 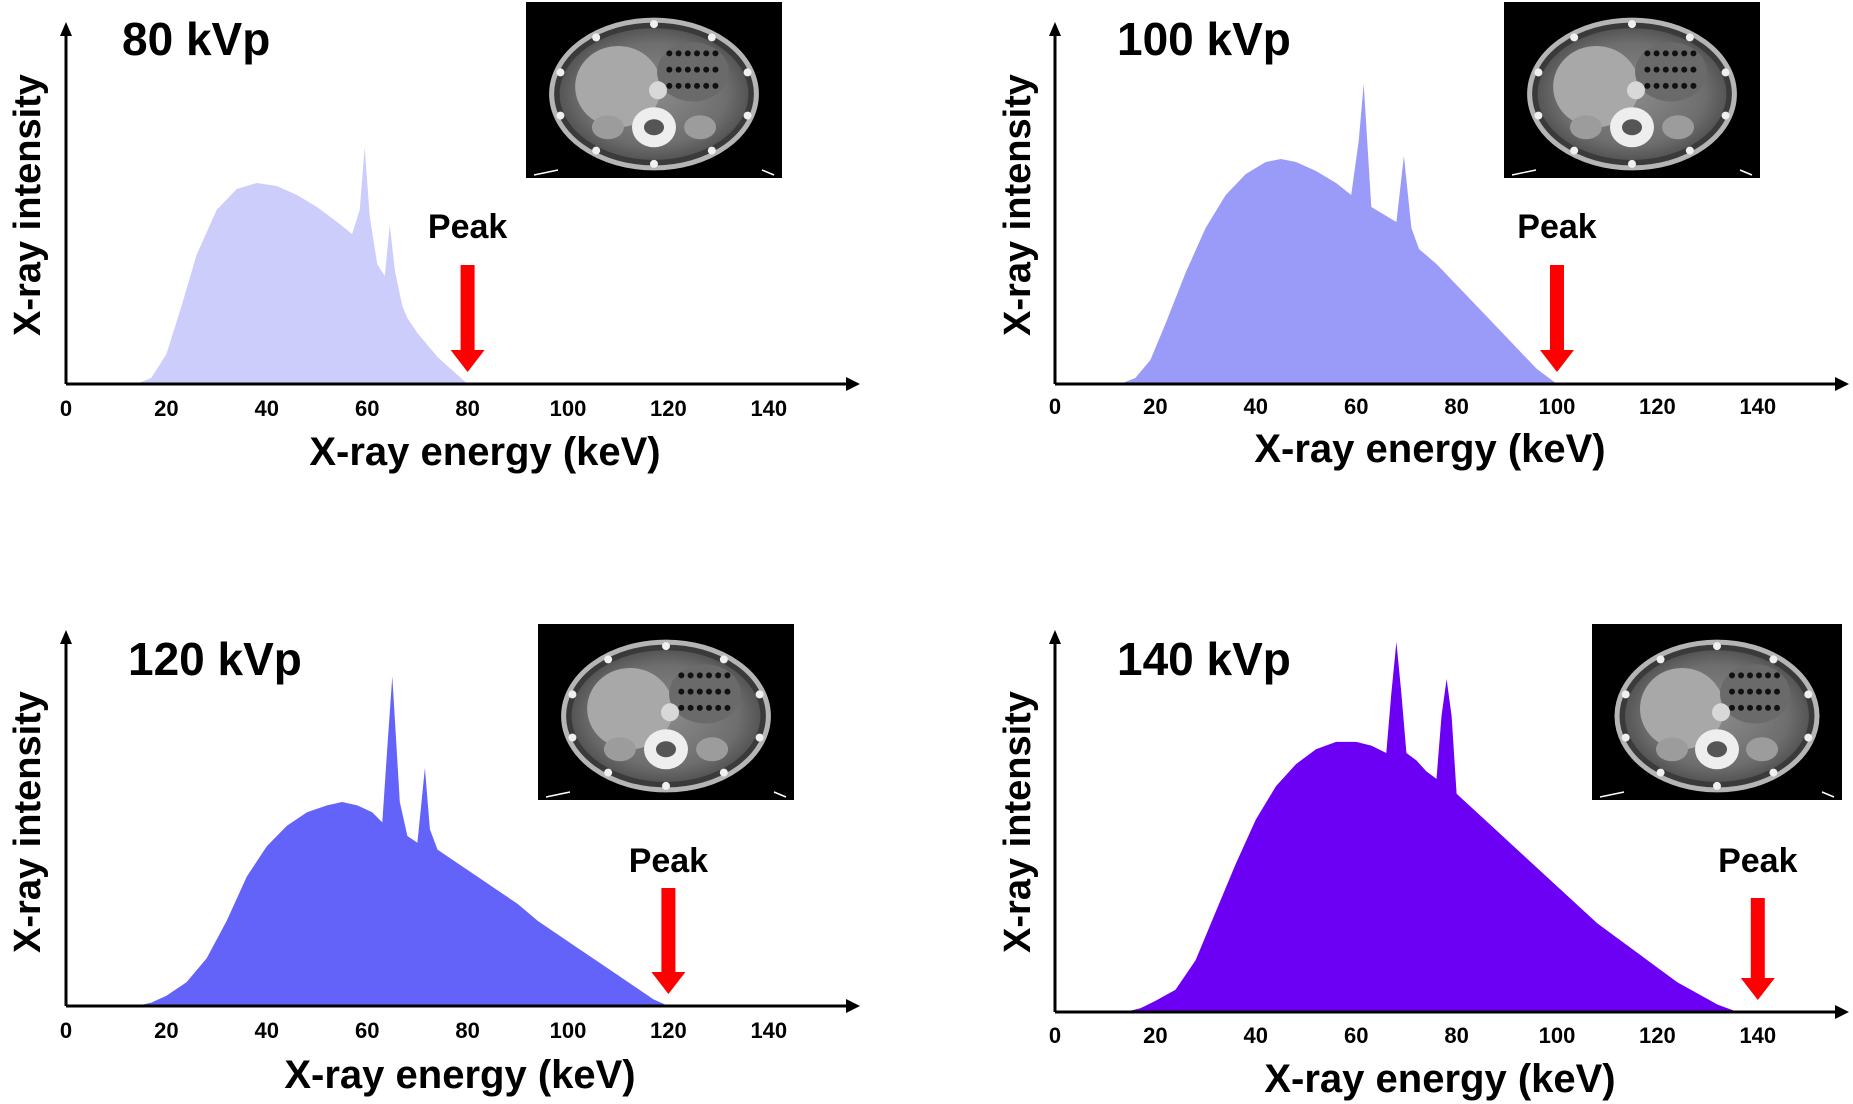 What do you see at coordinates (1557, 361) in the screenshot?
I see `peak-arrow-head` at bounding box center [1557, 361].